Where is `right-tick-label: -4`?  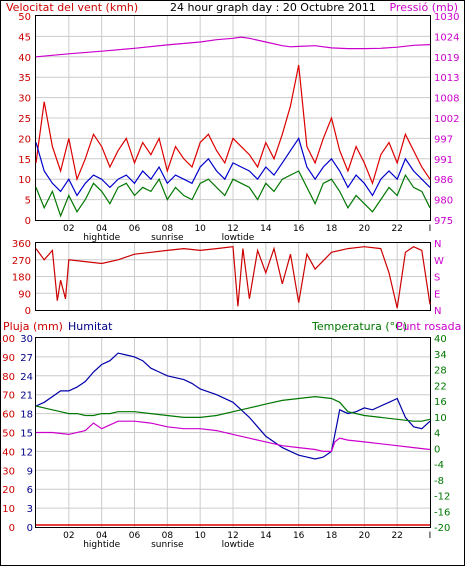 right-tick-label: -4 is located at coordinates (439, 465).